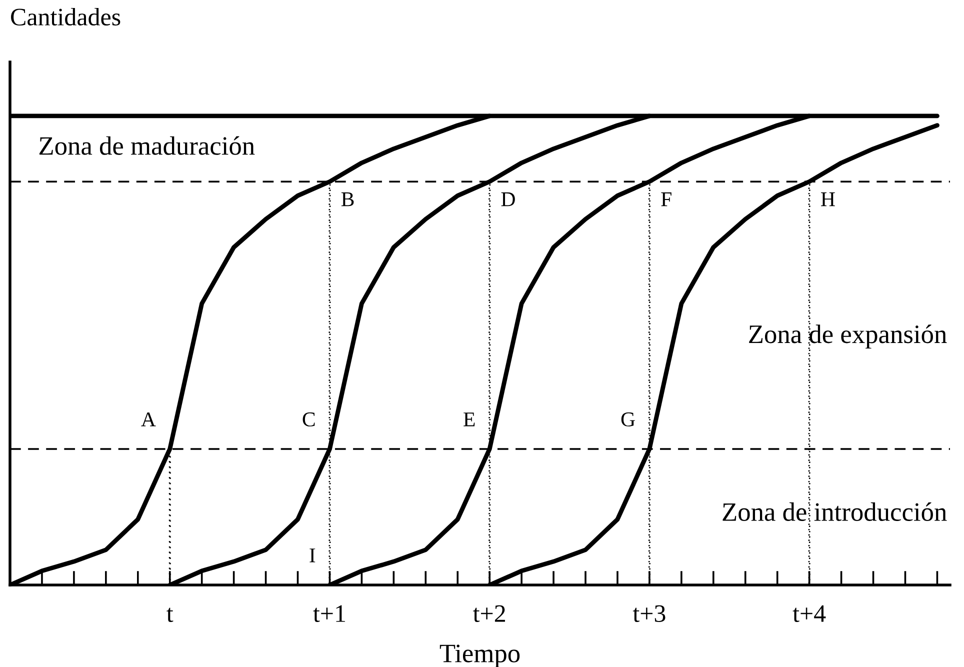  What do you see at coordinates (147, 145) in the screenshot?
I see `annotation: Zona de maduración` at bounding box center [147, 145].